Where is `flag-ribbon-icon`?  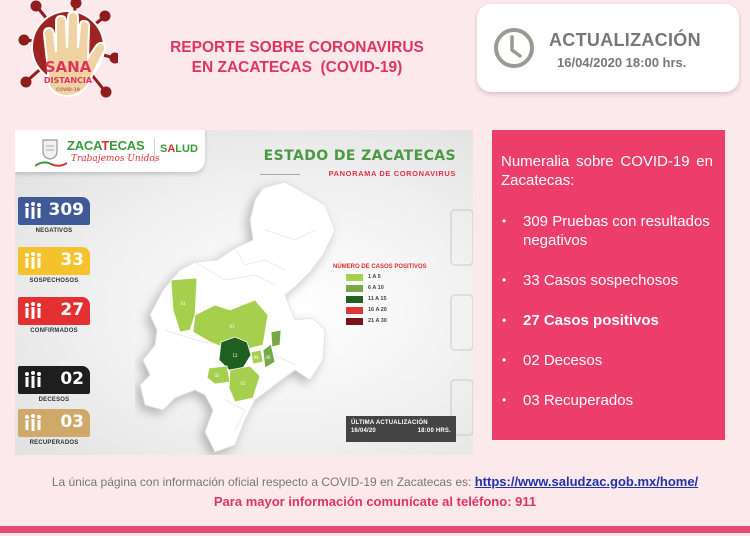
flag-ribbon-icon is located at coordinates (51, 164).